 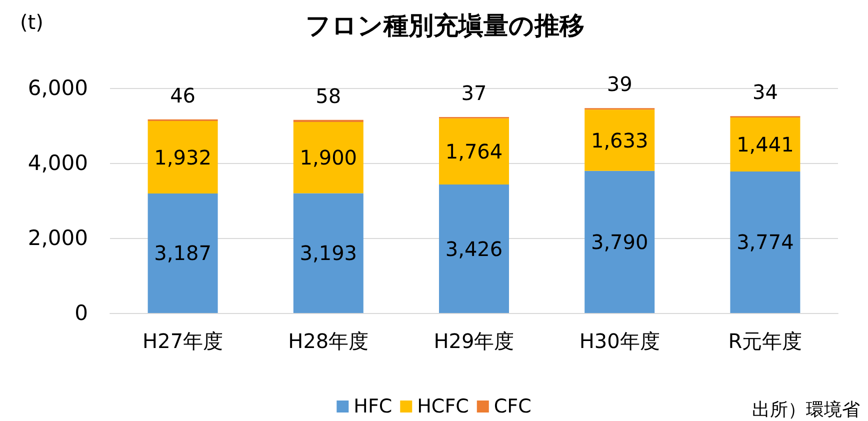 I want to click on x-tick-label: H28年度, so click(x=328, y=341).